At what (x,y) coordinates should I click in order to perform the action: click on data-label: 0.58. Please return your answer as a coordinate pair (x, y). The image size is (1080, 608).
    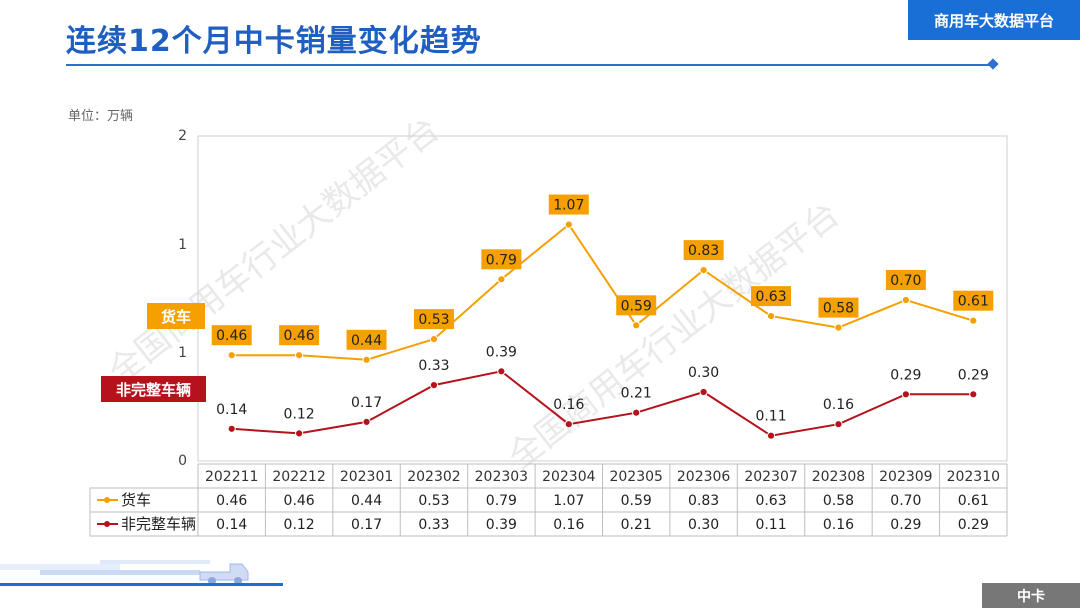
    Looking at the image, I should click on (838, 309).